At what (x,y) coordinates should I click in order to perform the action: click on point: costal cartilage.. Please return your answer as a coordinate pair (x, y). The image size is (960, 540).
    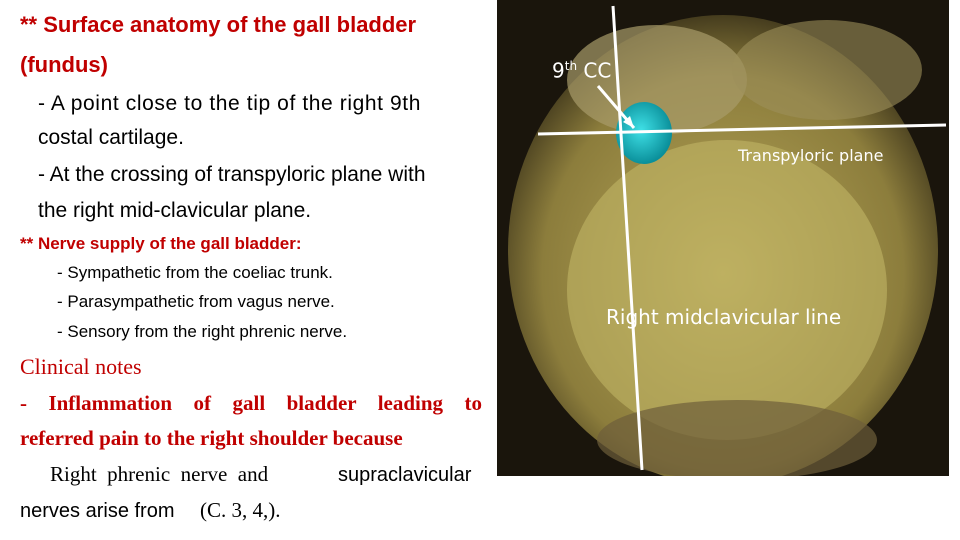
    Looking at the image, I should click on (111, 137).